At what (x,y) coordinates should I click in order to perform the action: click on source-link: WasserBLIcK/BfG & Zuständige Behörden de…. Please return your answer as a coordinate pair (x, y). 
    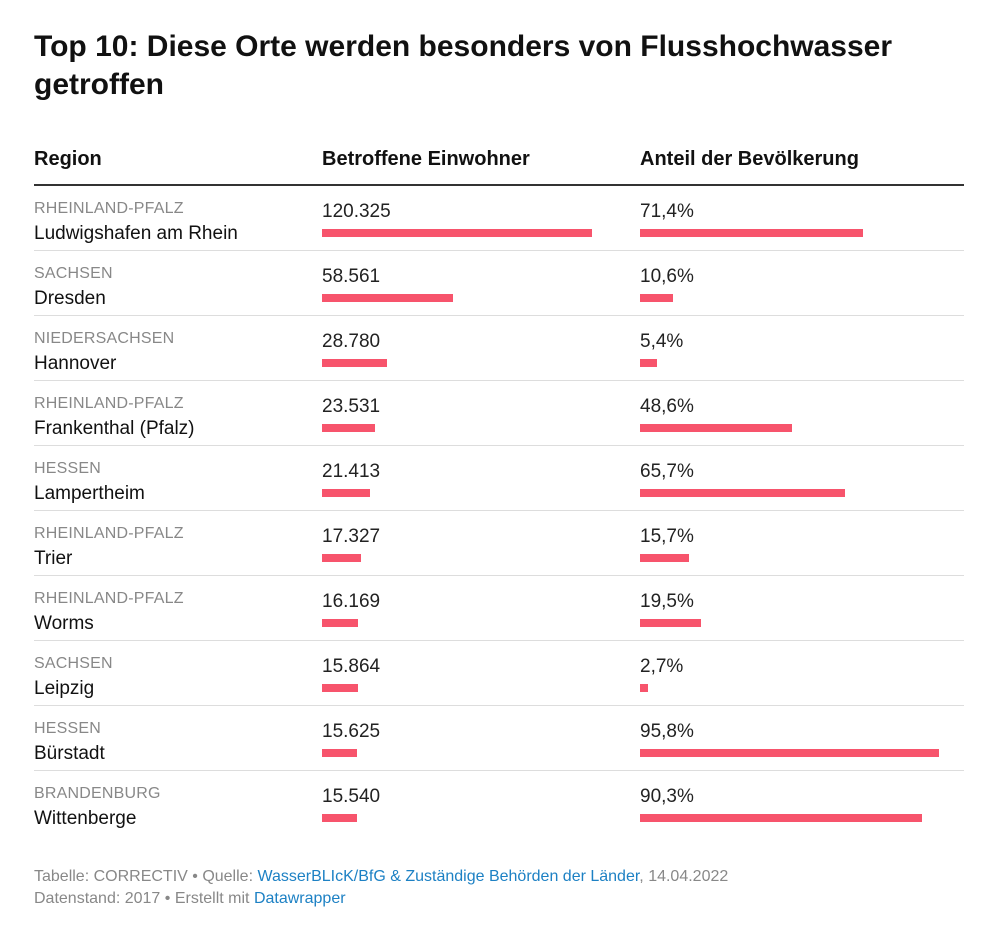
    Looking at the image, I should click on (448, 876).